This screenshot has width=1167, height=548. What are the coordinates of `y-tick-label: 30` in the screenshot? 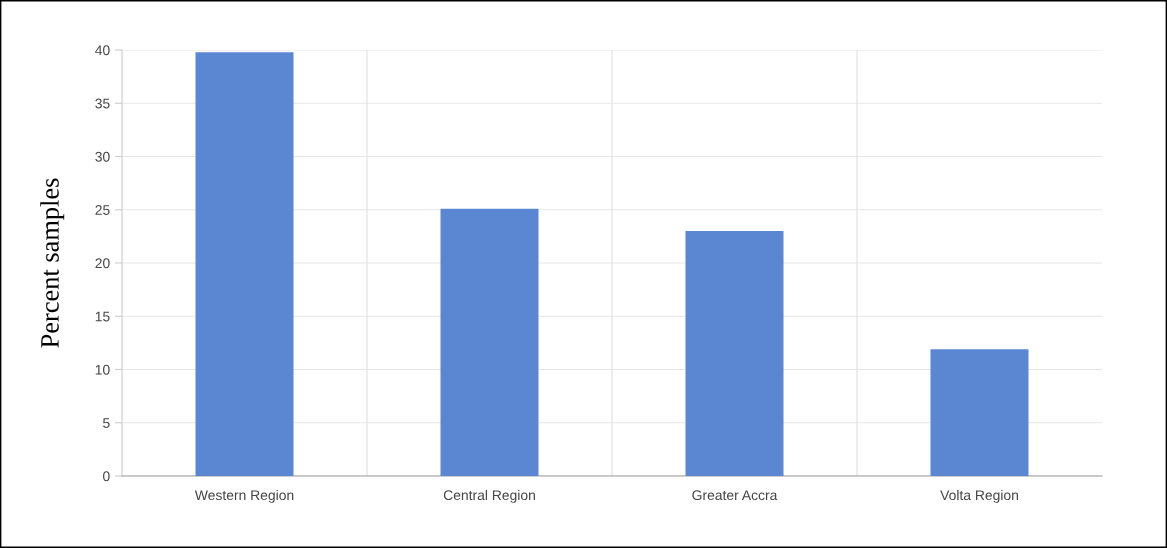 It's located at (102, 156).